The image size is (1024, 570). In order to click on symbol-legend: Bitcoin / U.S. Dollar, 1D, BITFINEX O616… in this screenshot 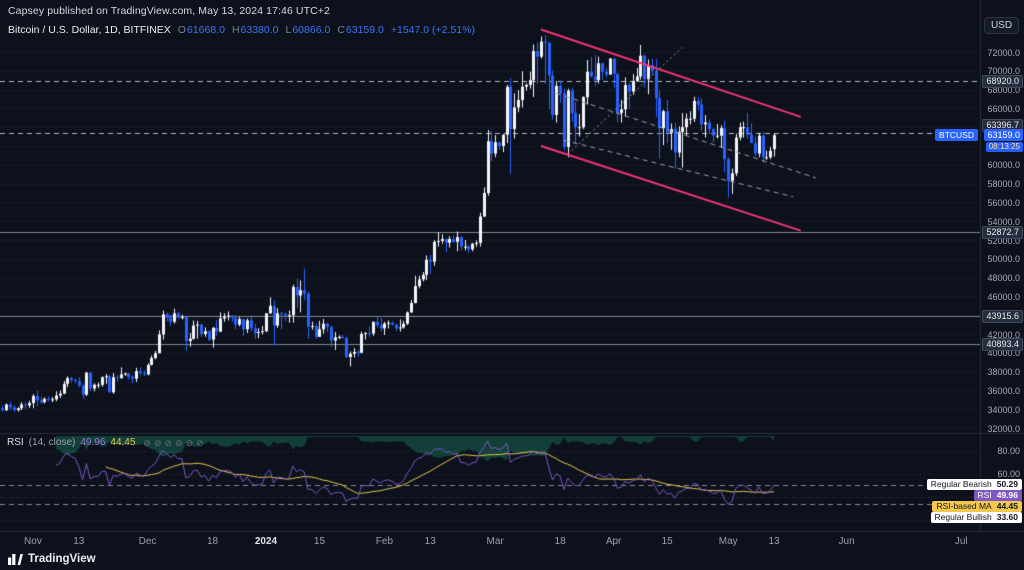, I will do `click(241, 30)`.